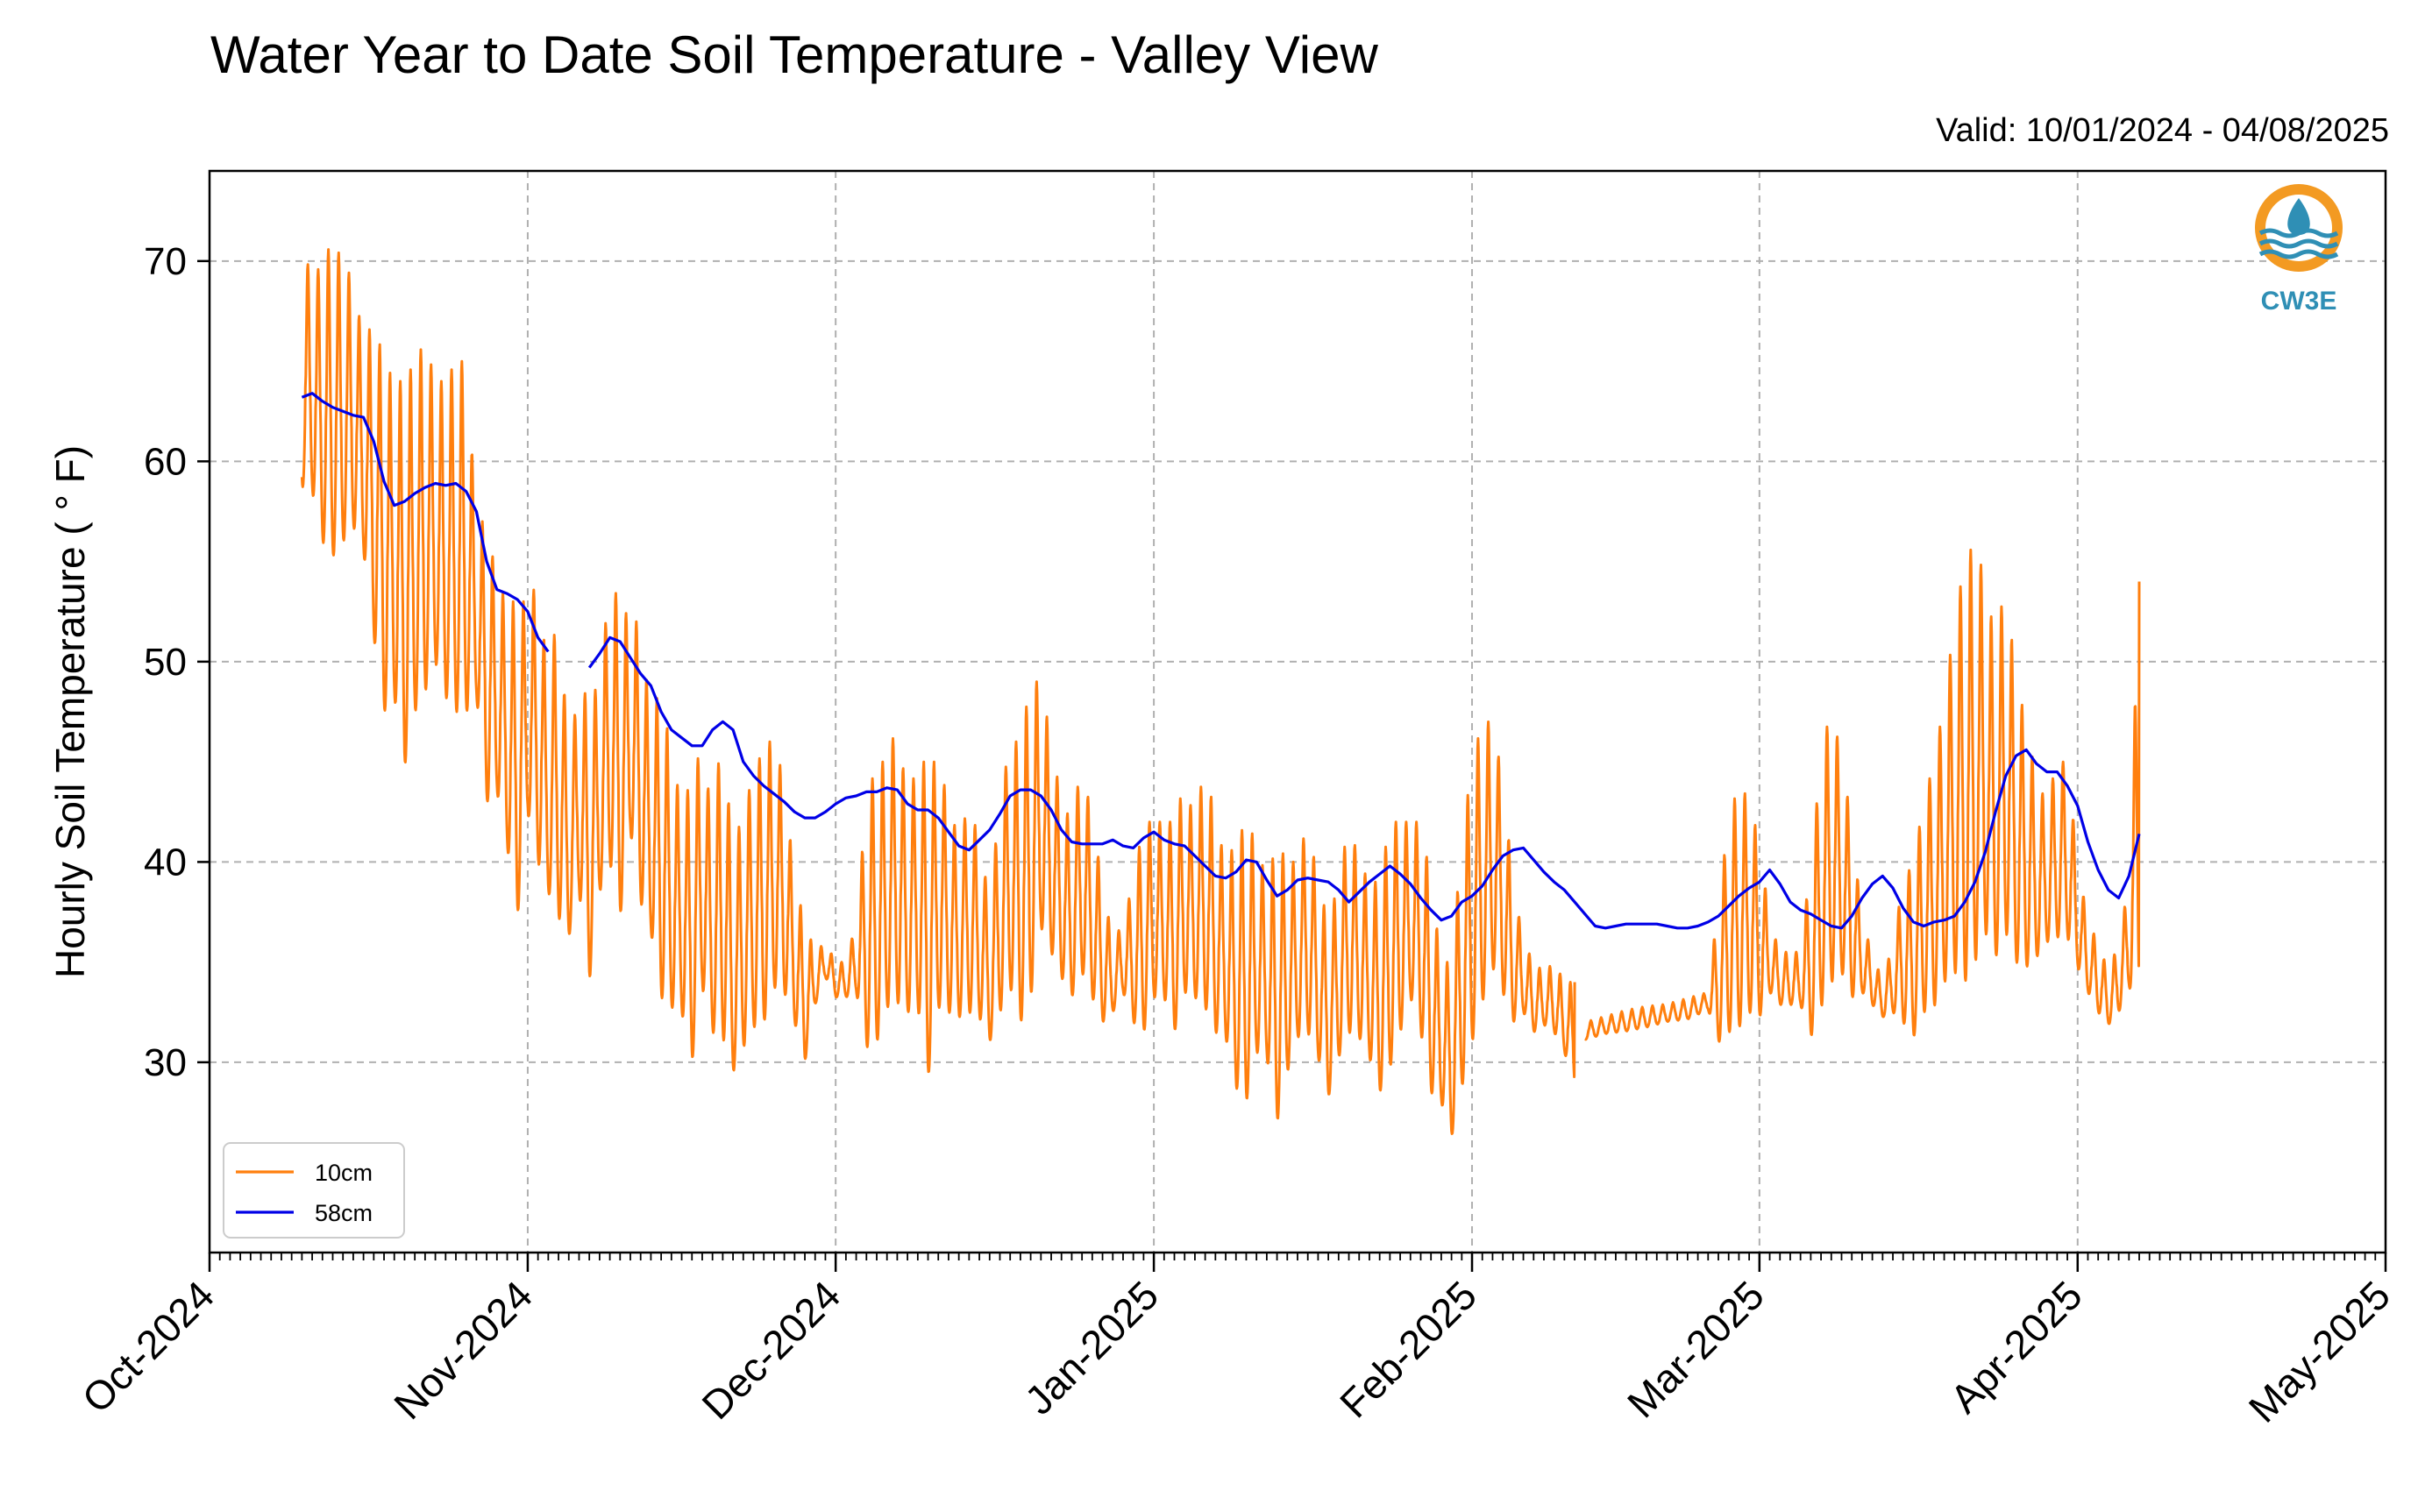 The image size is (2418, 1512). What do you see at coordinates (344, 1173) in the screenshot?
I see `legend-label: 10cm` at bounding box center [344, 1173].